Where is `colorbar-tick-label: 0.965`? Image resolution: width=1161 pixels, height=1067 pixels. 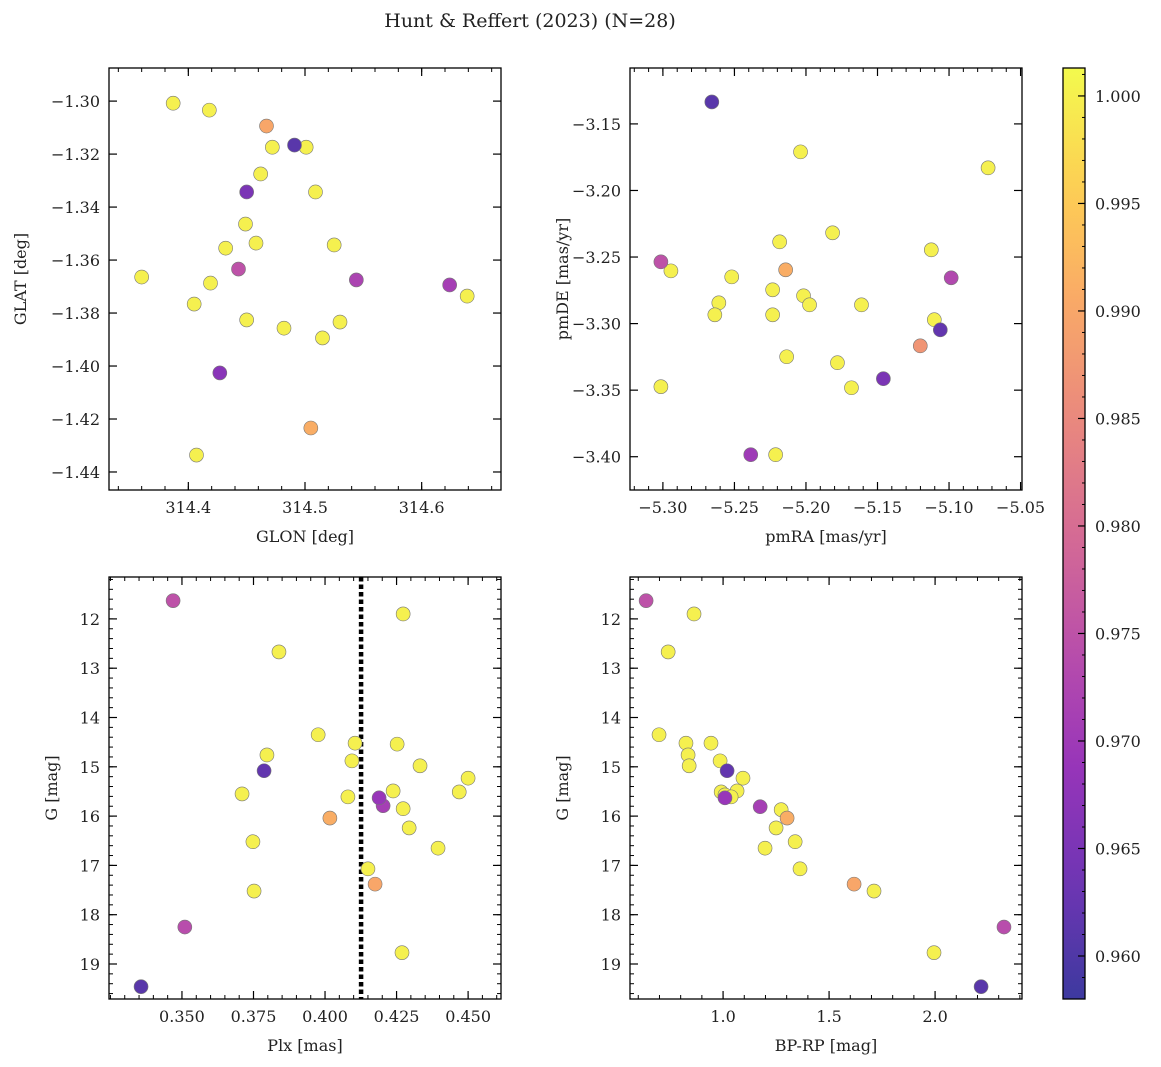 colorbar-tick-label: 0.965 is located at coordinates (1118, 848).